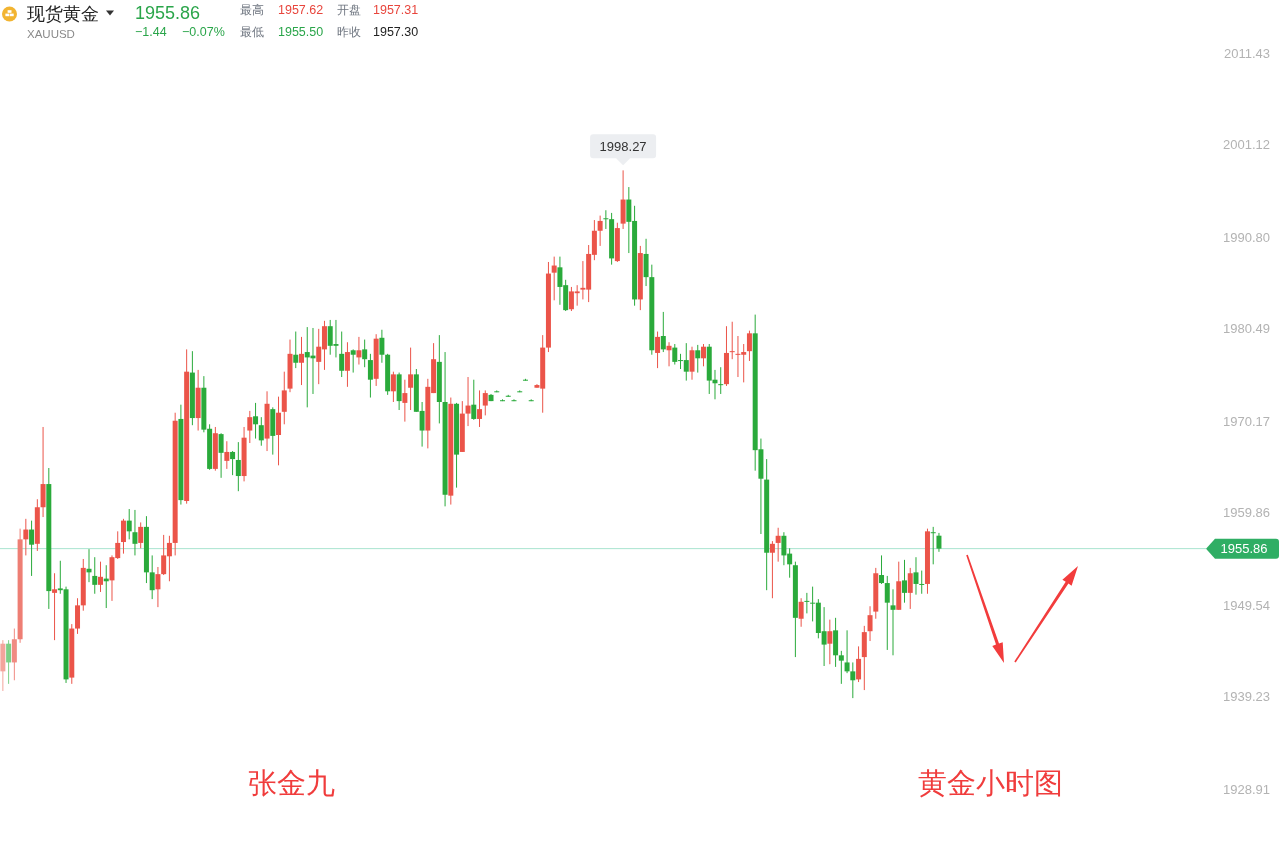 The width and height of the screenshot is (1280, 863). What do you see at coordinates (168, 13) in the screenshot?
I see `text: 1955.86` at bounding box center [168, 13].